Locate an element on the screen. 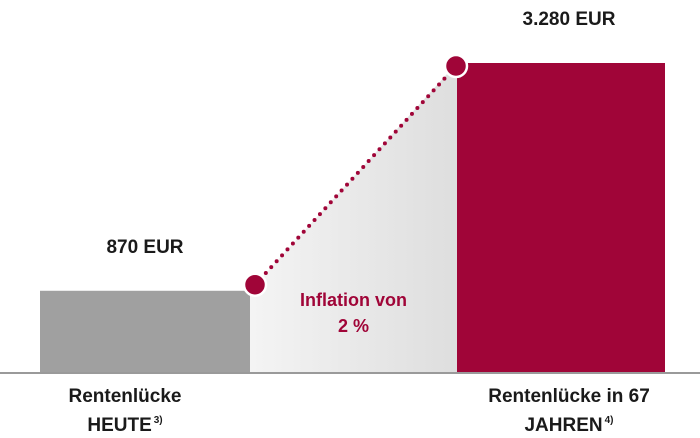  value-label: 3.280 EUR is located at coordinates (569, 19).